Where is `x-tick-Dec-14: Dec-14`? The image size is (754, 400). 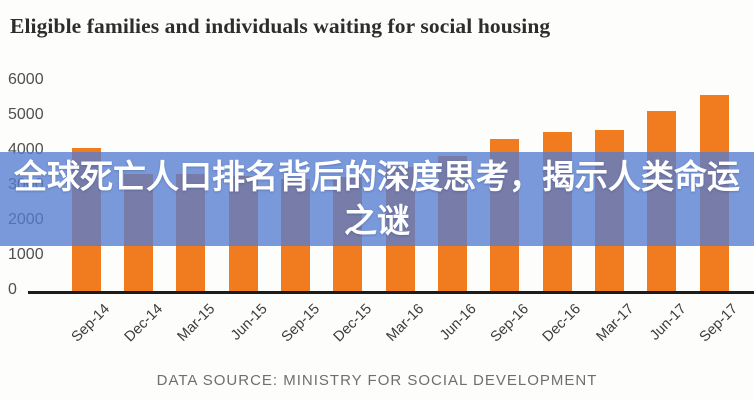 x-tick-Dec-14: Dec-14 is located at coordinates (143, 323).